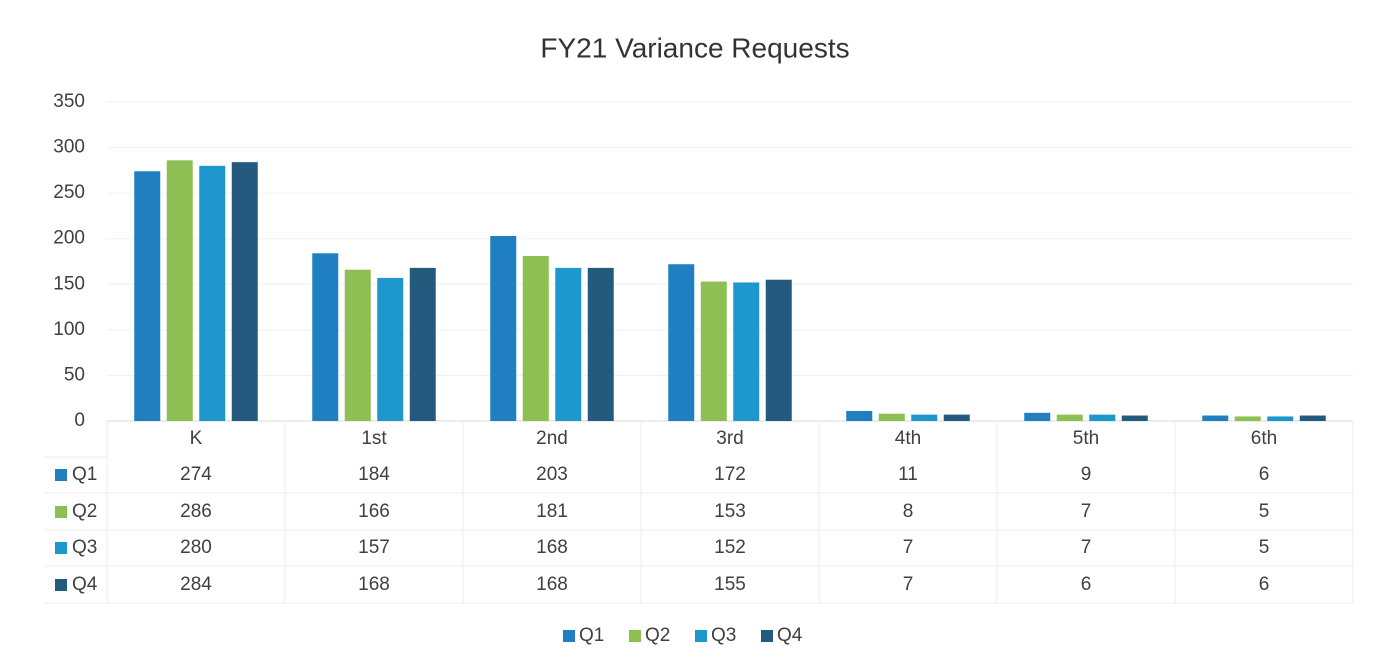 This screenshot has height=663, width=1390. Describe the element at coordinates (196, 474) in the screenshot. I see `table-value: 274` at that location.